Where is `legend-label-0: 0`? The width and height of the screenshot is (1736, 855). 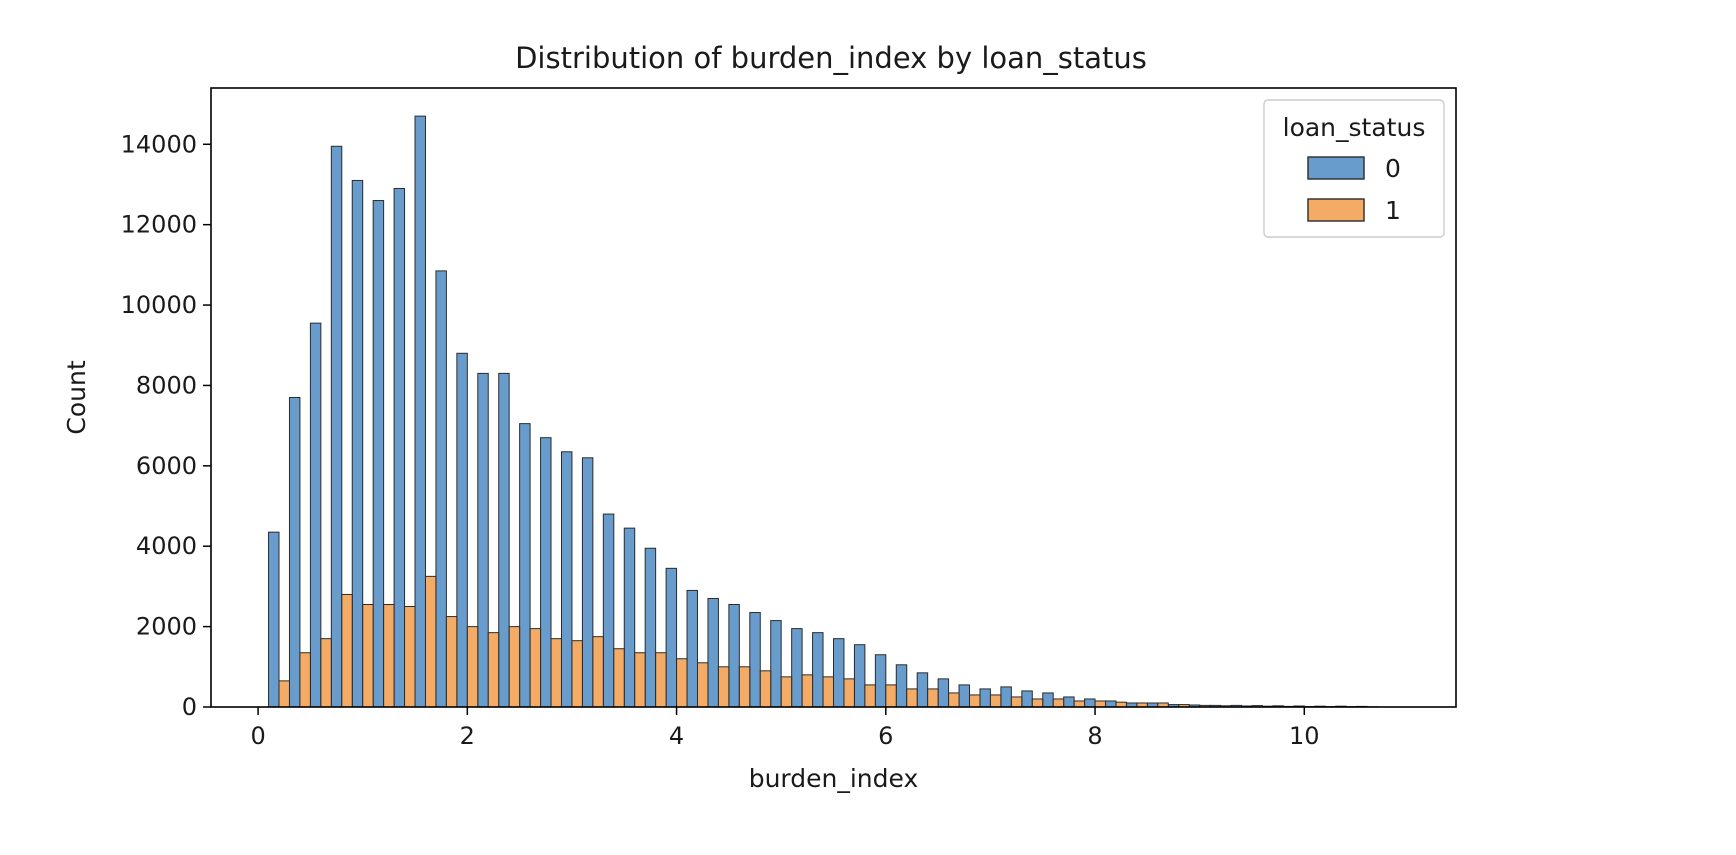
legend-label-0: 0 is located at coordinates (1393, 168).